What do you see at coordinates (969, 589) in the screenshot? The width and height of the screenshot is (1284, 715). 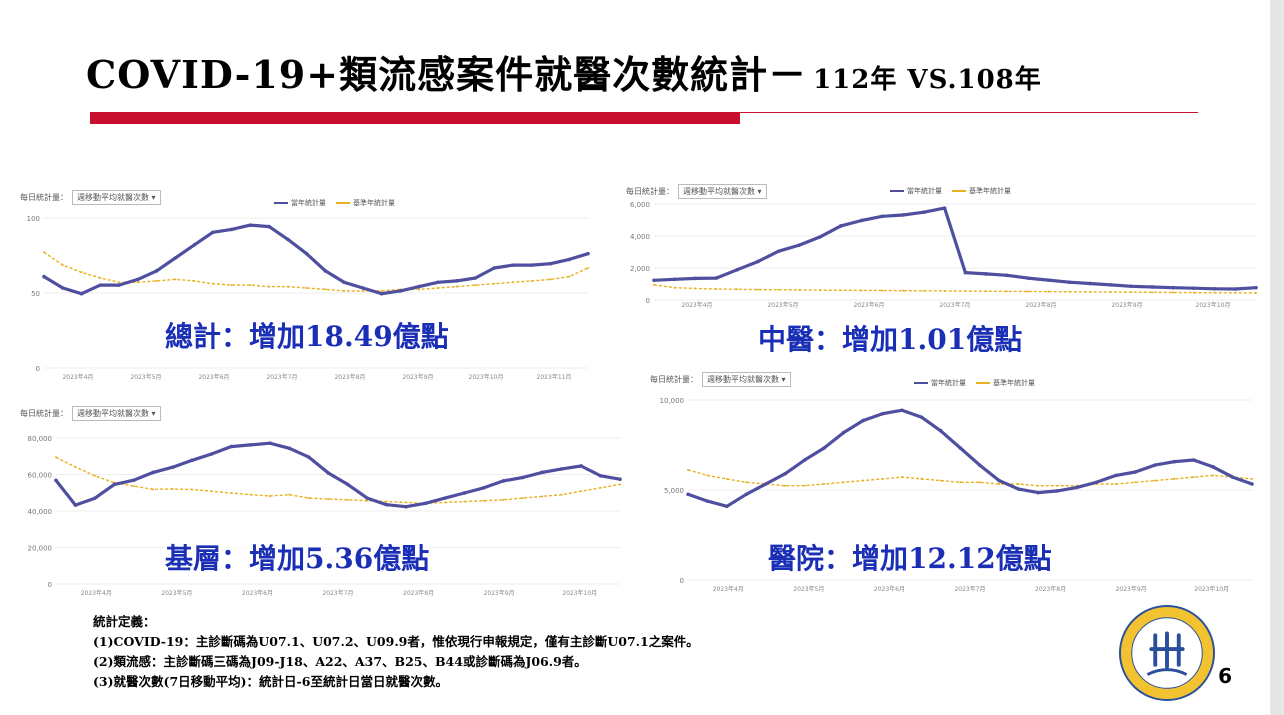 I see `x-tick-label: 2023年7月` at bounding box center [969, 589].